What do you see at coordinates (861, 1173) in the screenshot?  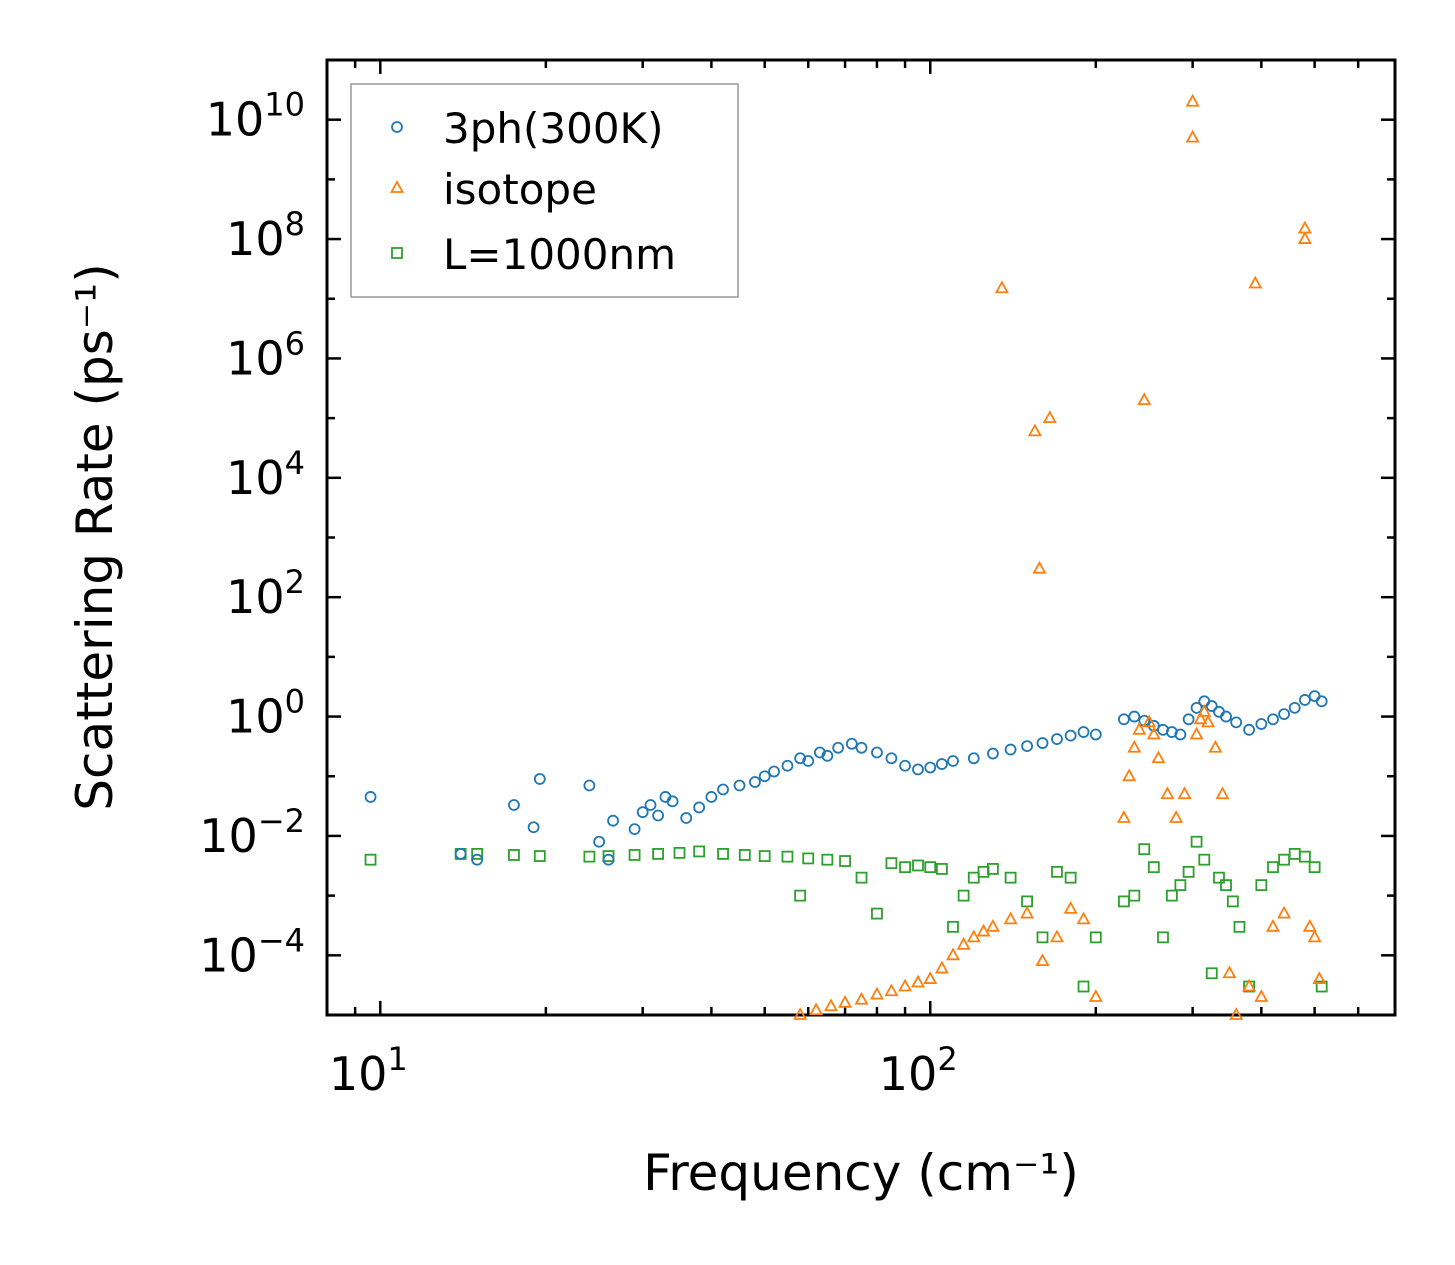 I see `x-axis-label: Frequency (cm⁻¹)` at bounding box center [861, 1173].